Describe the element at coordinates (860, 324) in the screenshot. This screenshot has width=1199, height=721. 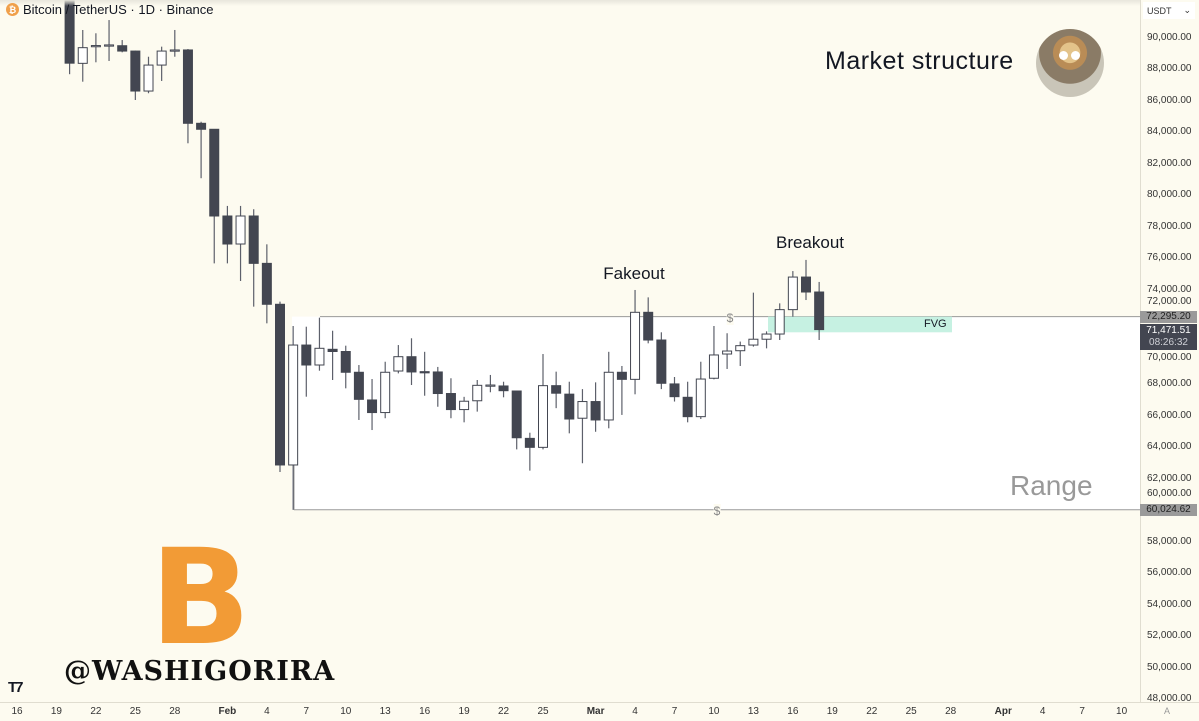
I see `fvg-zone` at that location.